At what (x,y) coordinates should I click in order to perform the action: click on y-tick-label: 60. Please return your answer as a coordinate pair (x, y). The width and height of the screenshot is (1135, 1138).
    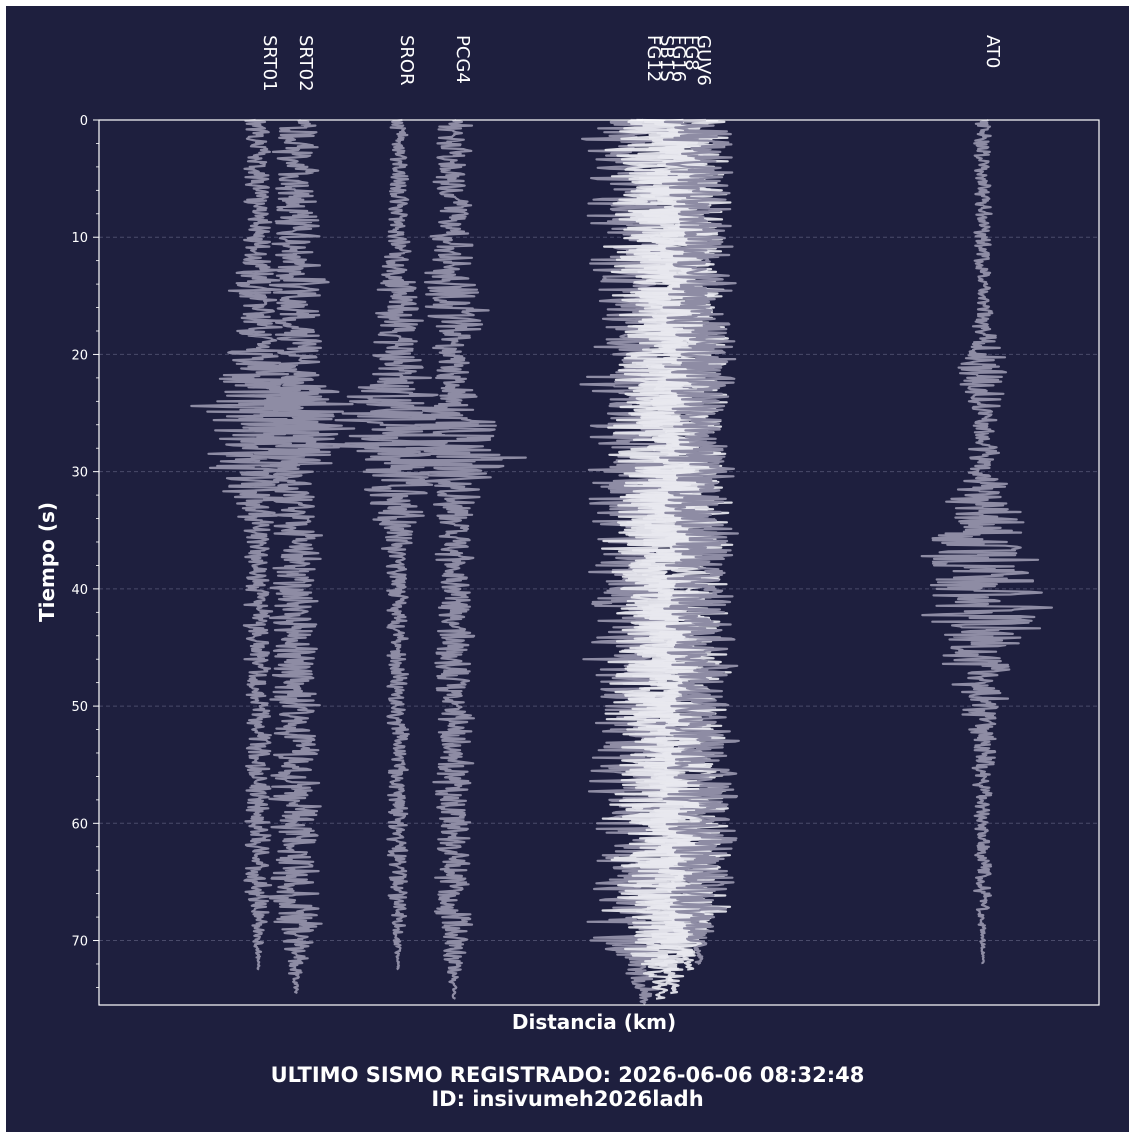
    Looking at the image, I should click on (79, 824).